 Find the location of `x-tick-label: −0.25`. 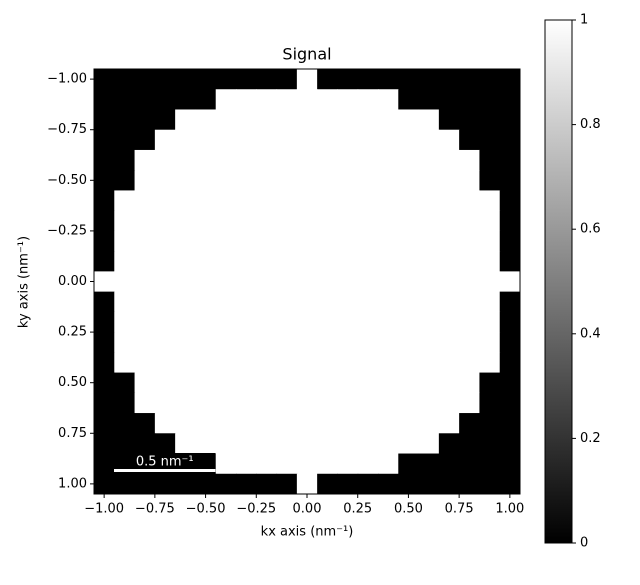

x-tick-label: −0.25 is located at coordinates (256, 509).